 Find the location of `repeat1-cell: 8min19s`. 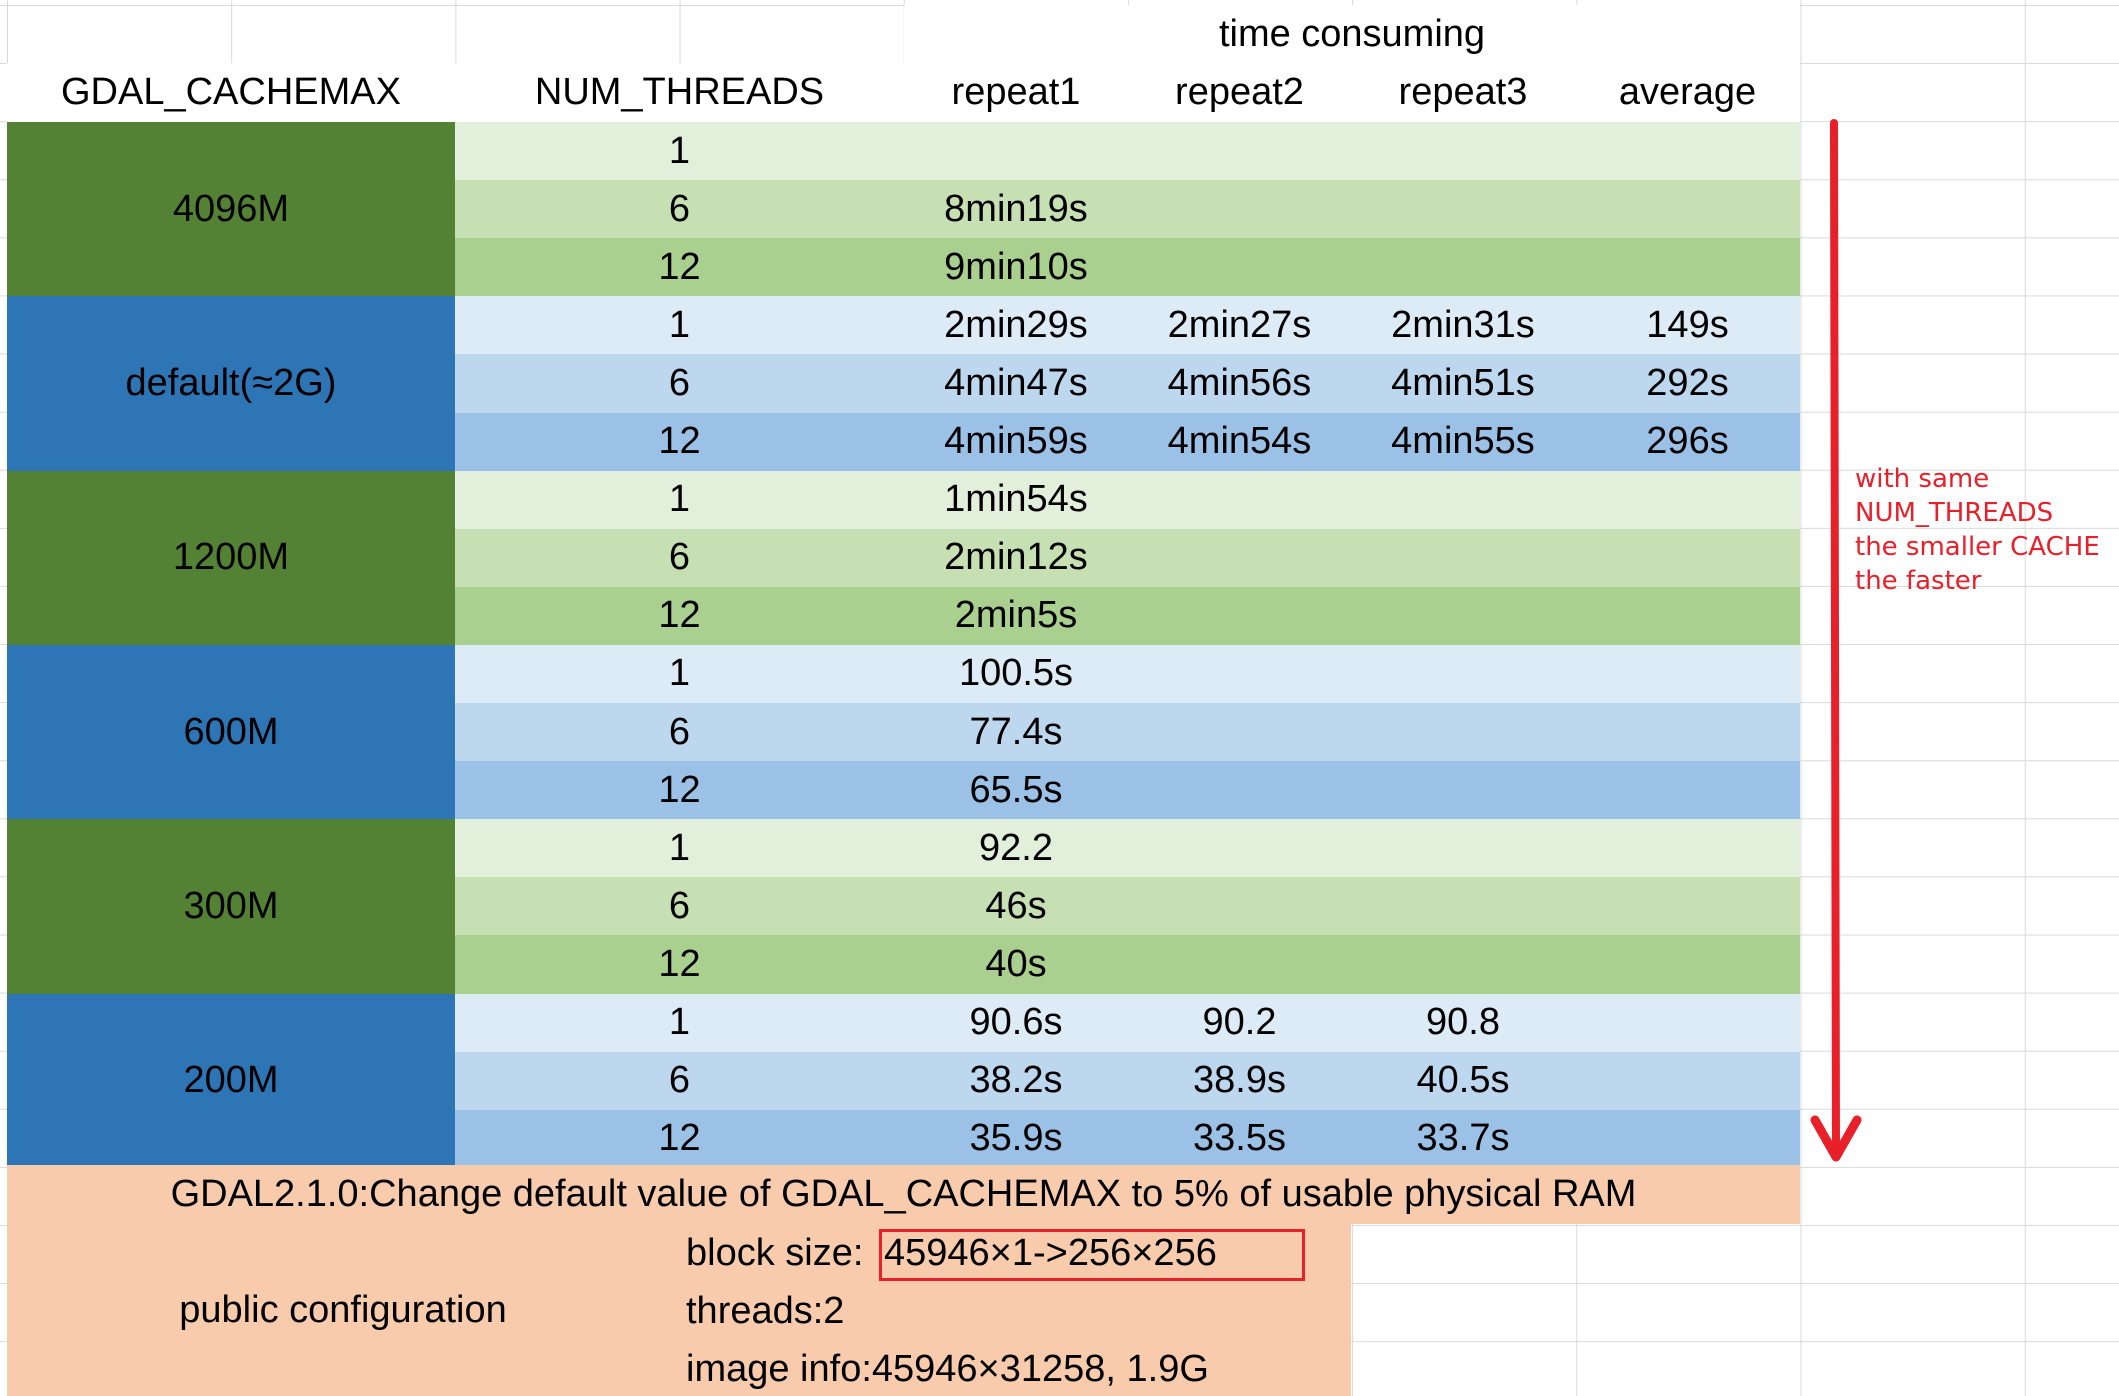

repeat1-cell: 8min19s is located at coordinates (1016, 208).